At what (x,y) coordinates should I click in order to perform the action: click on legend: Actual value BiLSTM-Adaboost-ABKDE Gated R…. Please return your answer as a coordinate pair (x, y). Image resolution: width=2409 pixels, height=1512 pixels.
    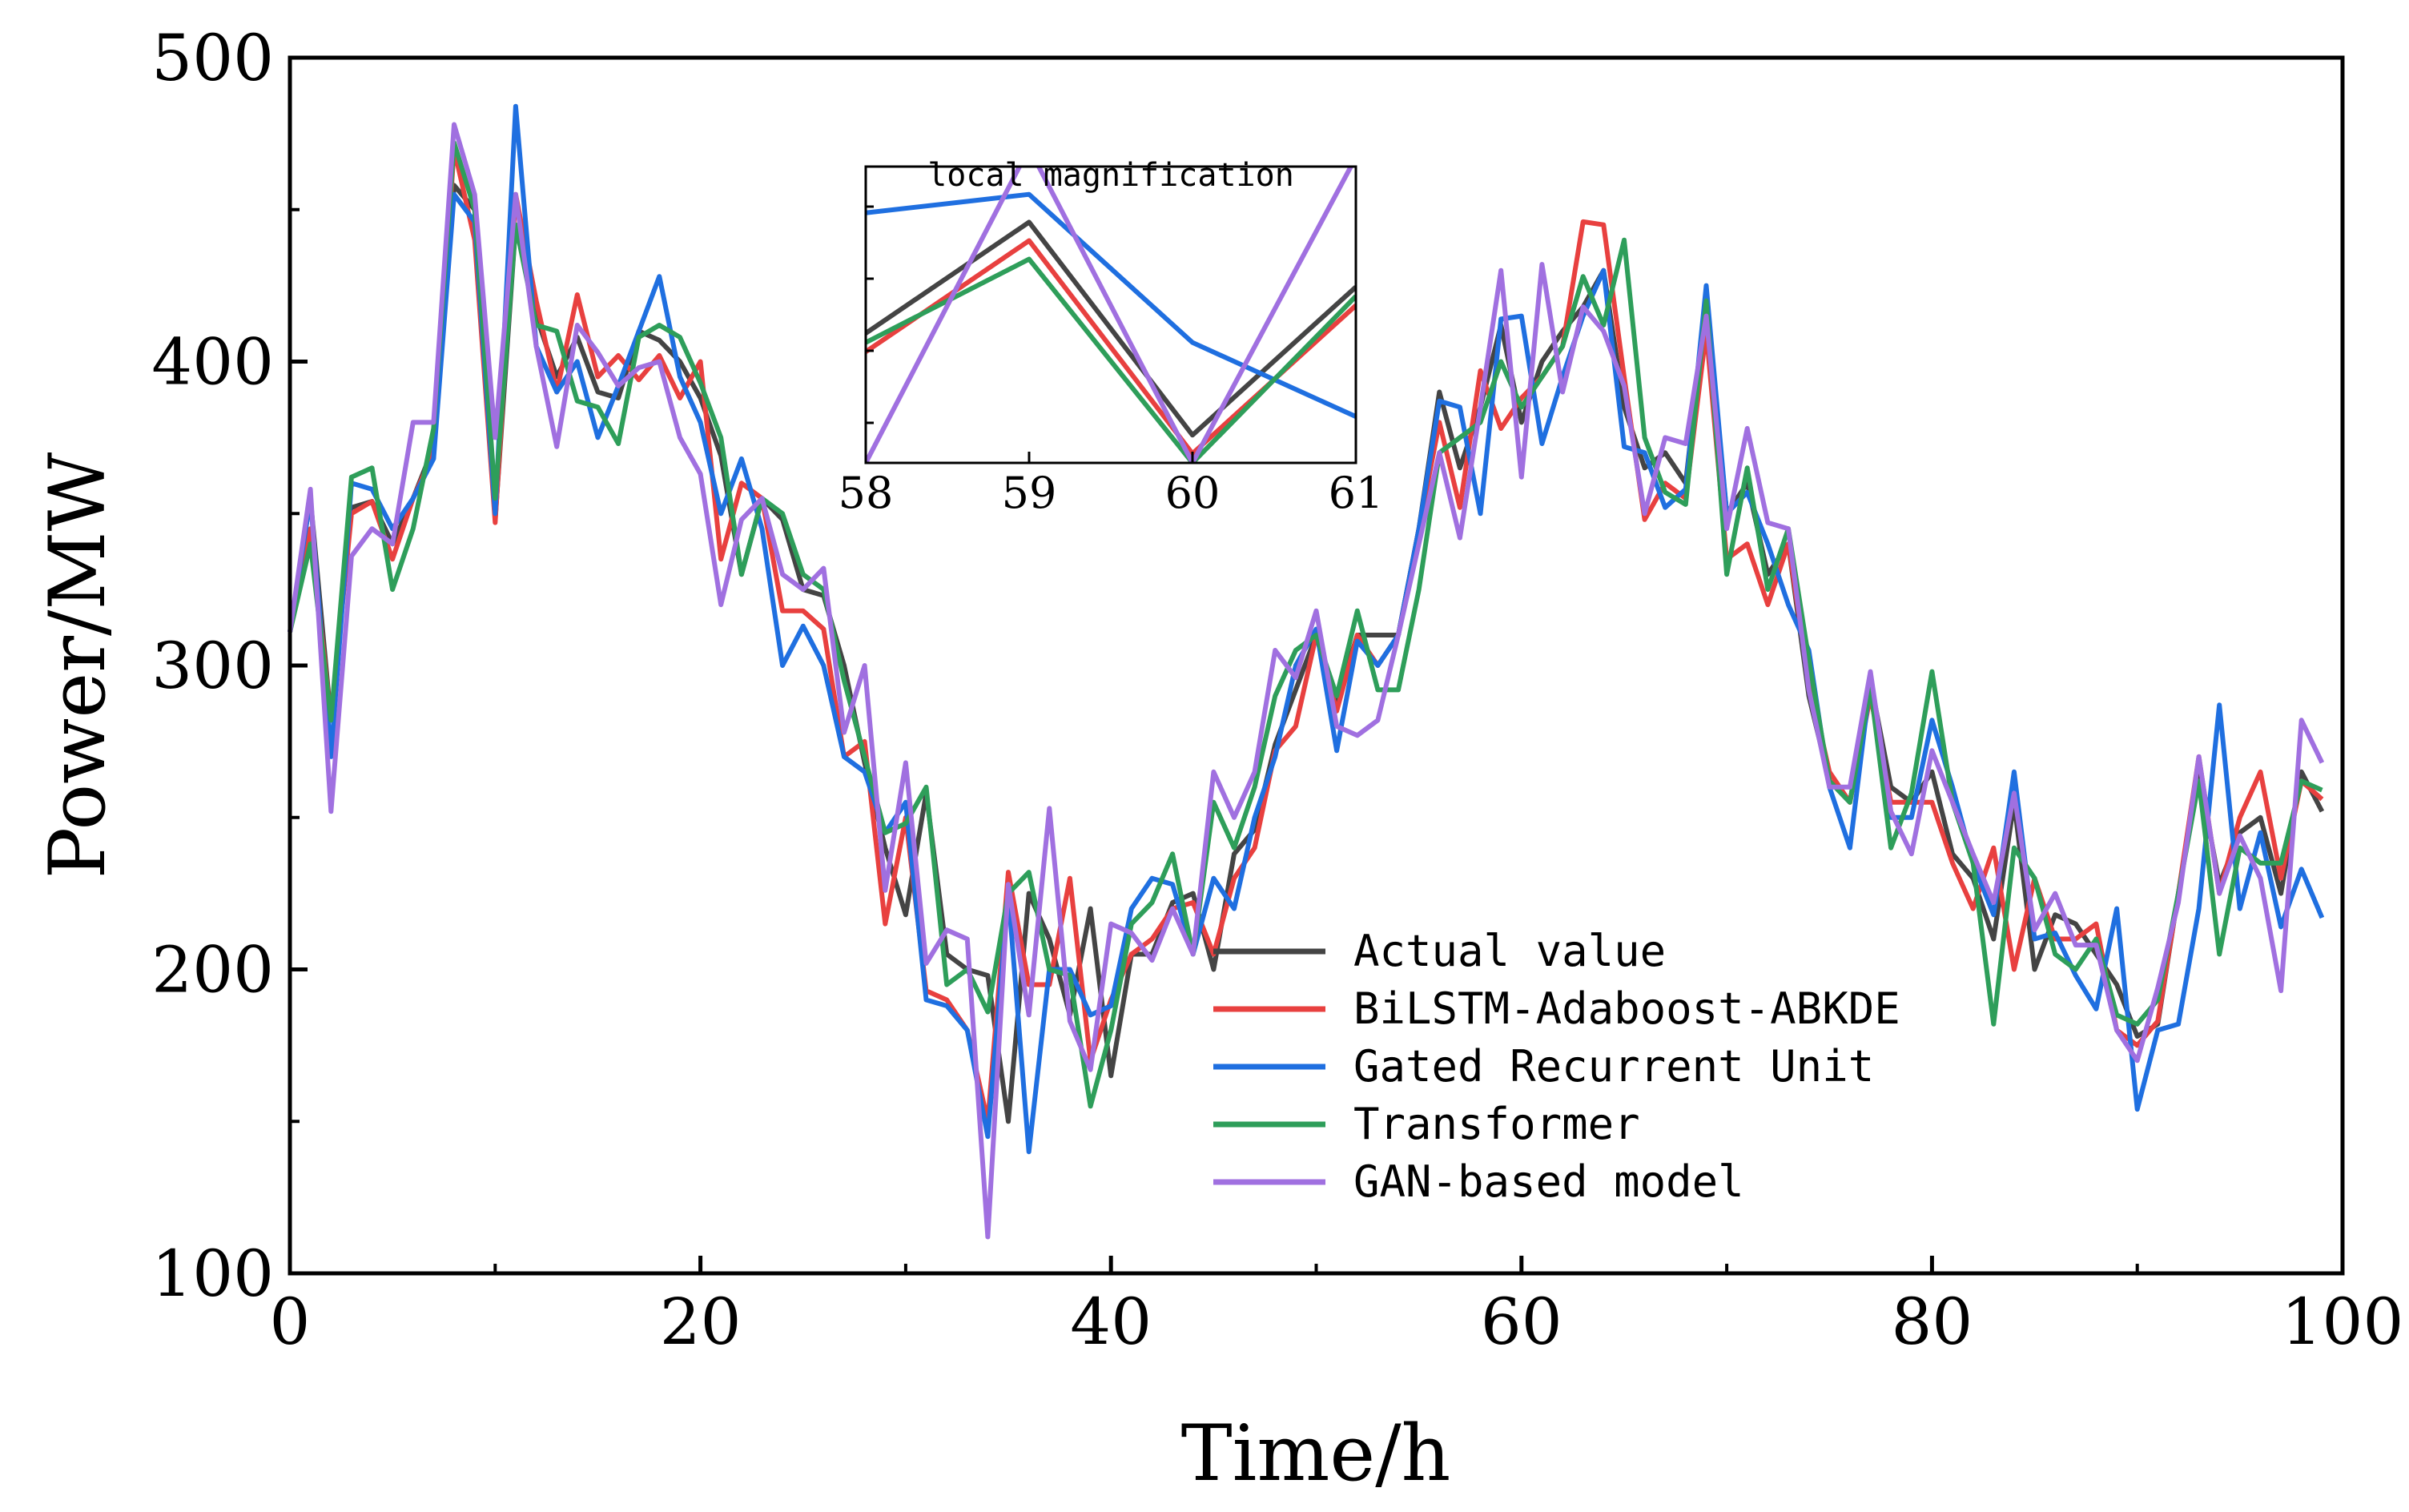
    Looking at the image, I should click on (1557, 1066).